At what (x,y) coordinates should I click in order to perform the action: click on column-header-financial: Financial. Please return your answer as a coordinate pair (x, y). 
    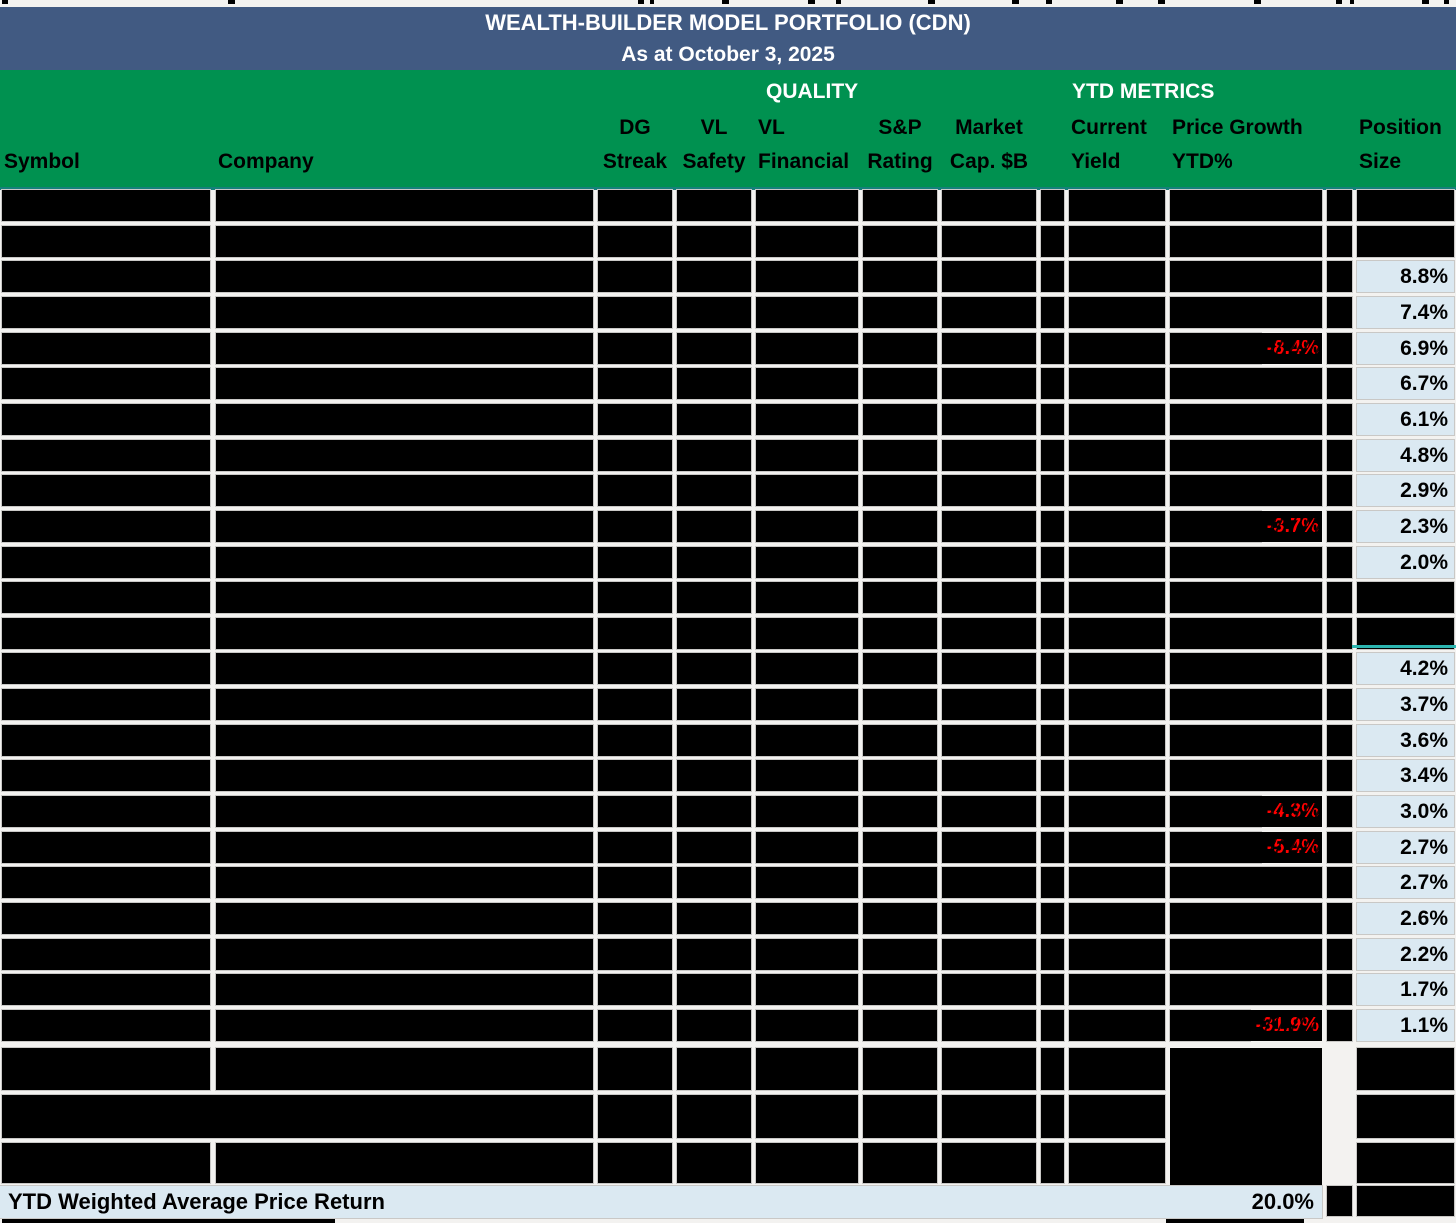
    Looking at the image, I should click on (804, 161).